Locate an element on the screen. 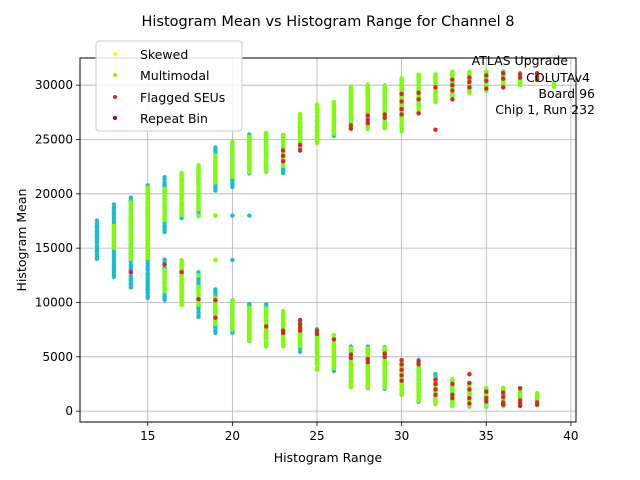 This screenshot has height=480, width=640. y-tick-label: 10000 is located at coordinates (54, 302).